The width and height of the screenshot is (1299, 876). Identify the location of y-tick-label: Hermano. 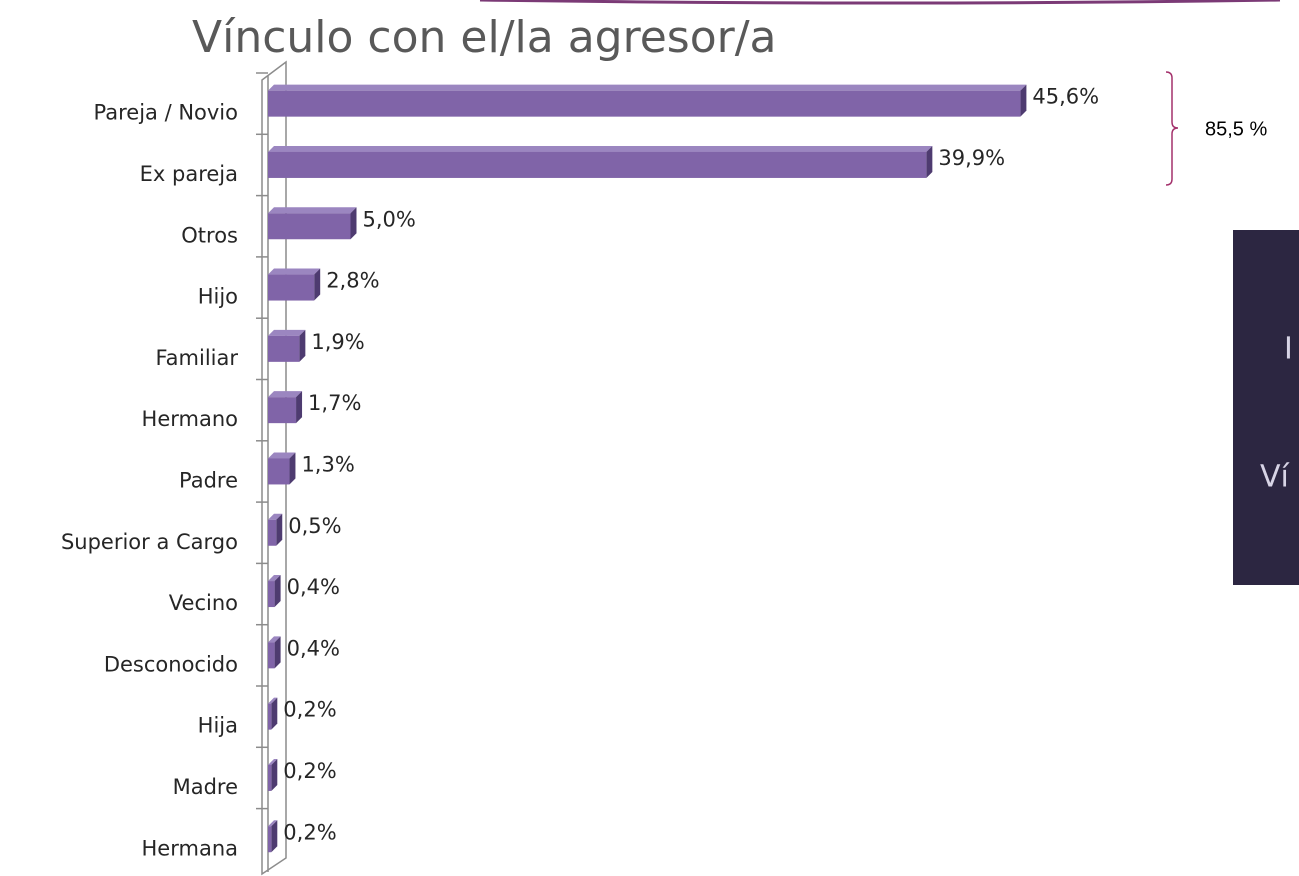
(190, 419).